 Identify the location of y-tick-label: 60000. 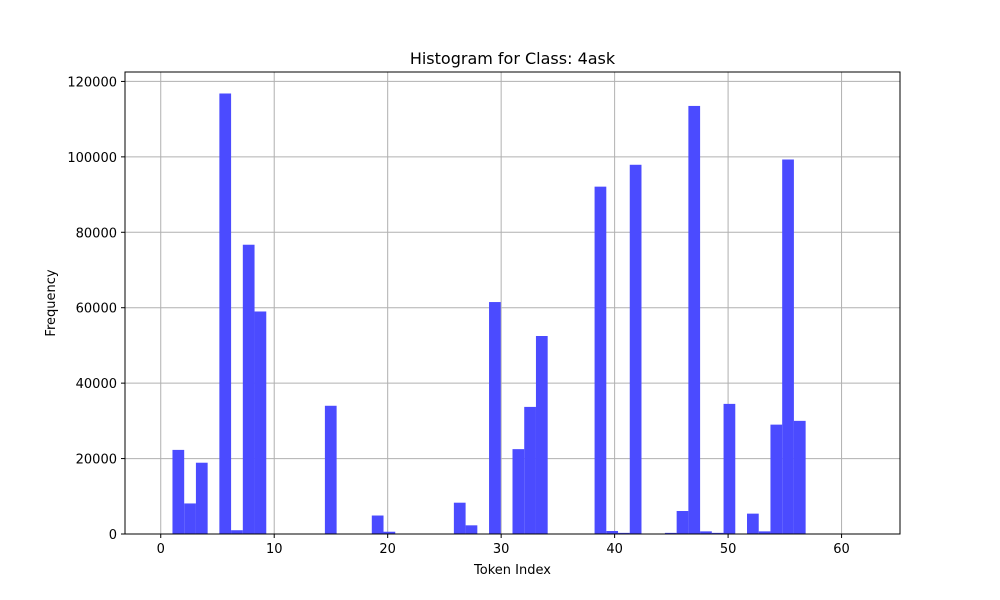
(96, 309).